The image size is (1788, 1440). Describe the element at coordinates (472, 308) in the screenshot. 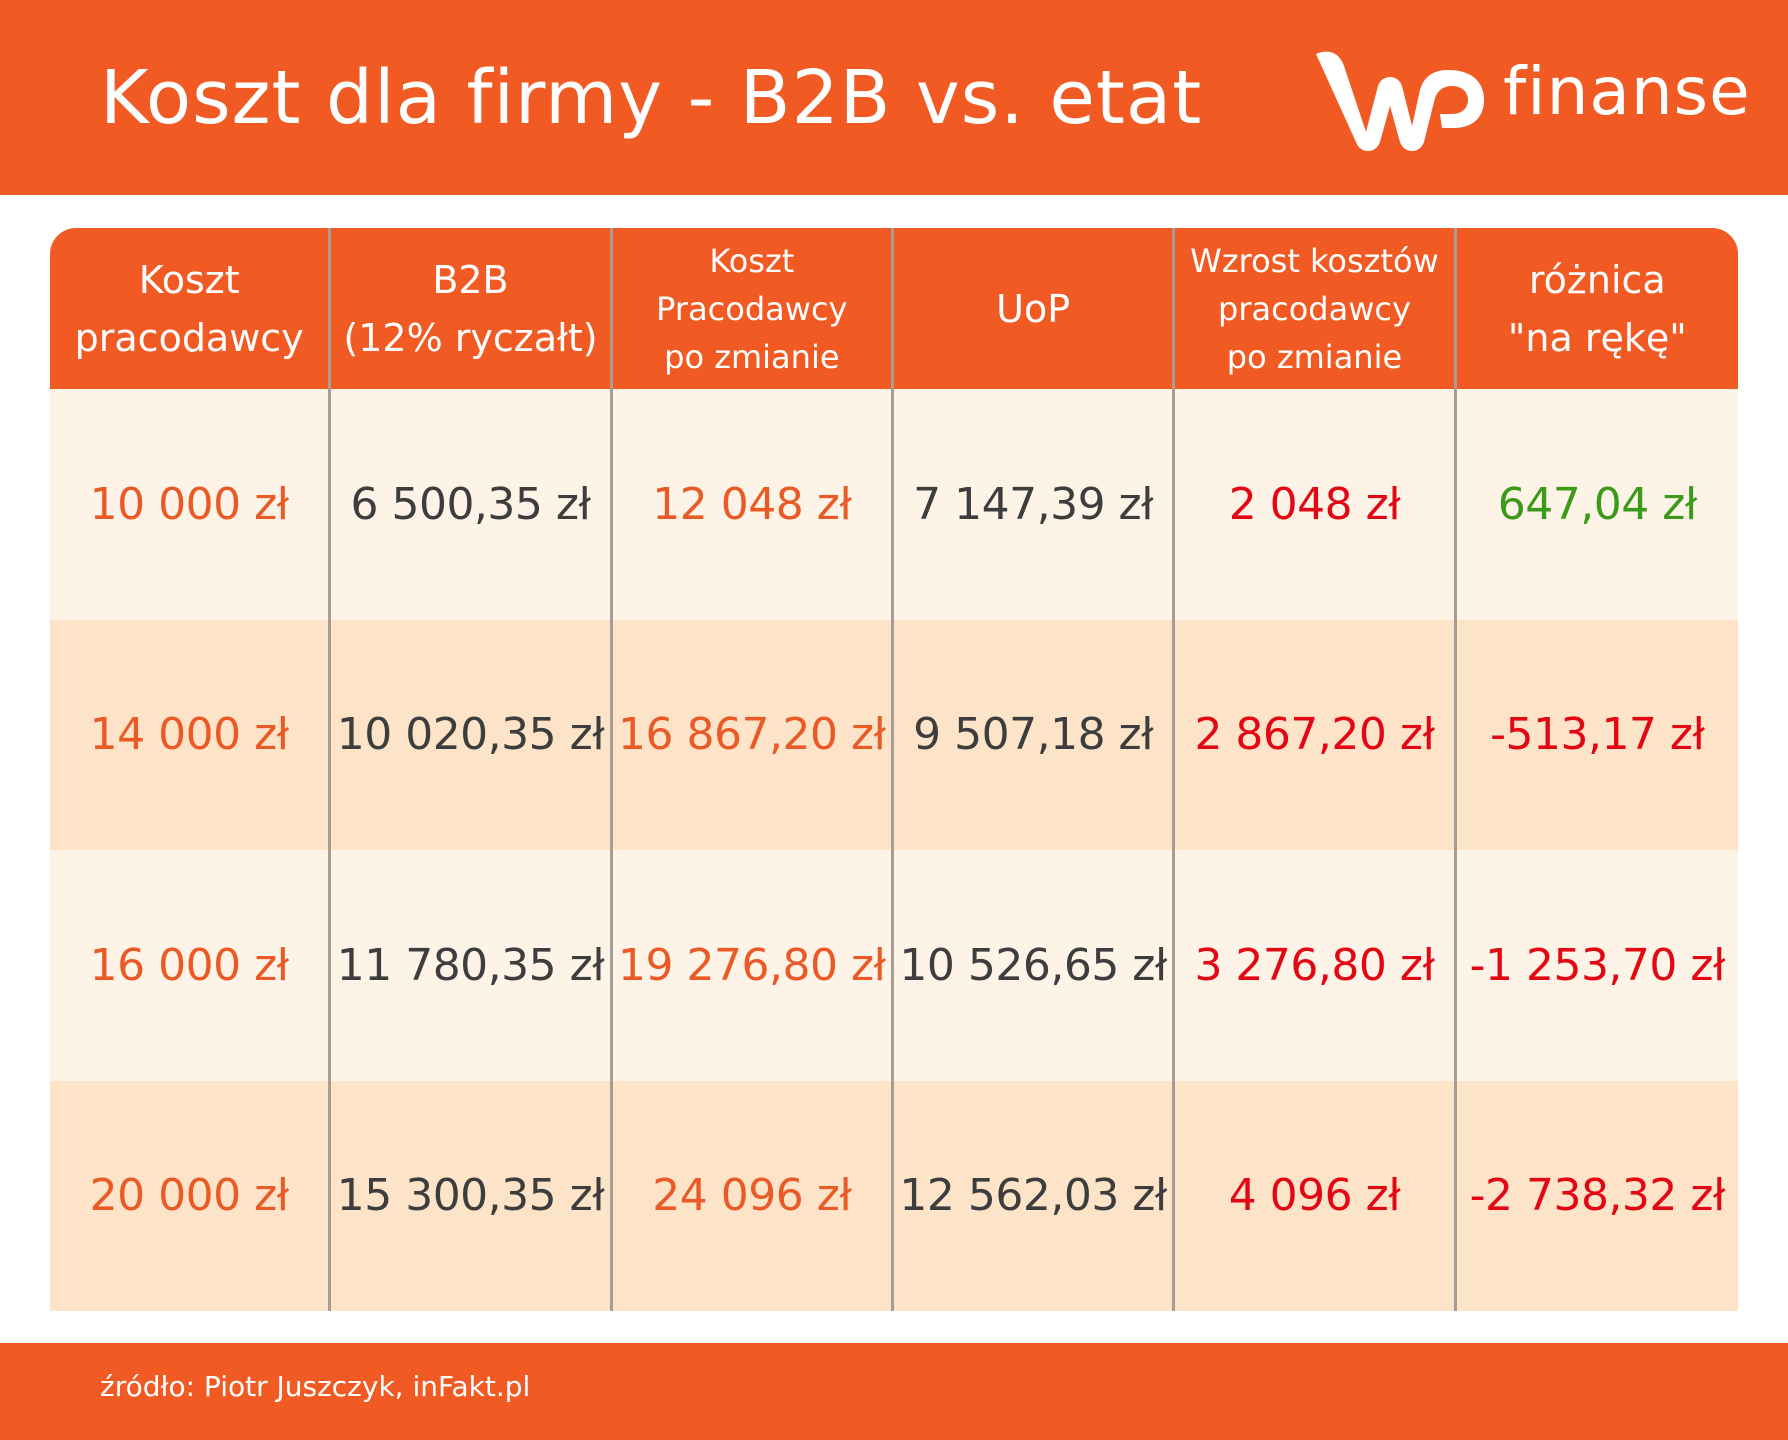

I see `col-header-b2b: B2B (12% ryczałt)` at that location.